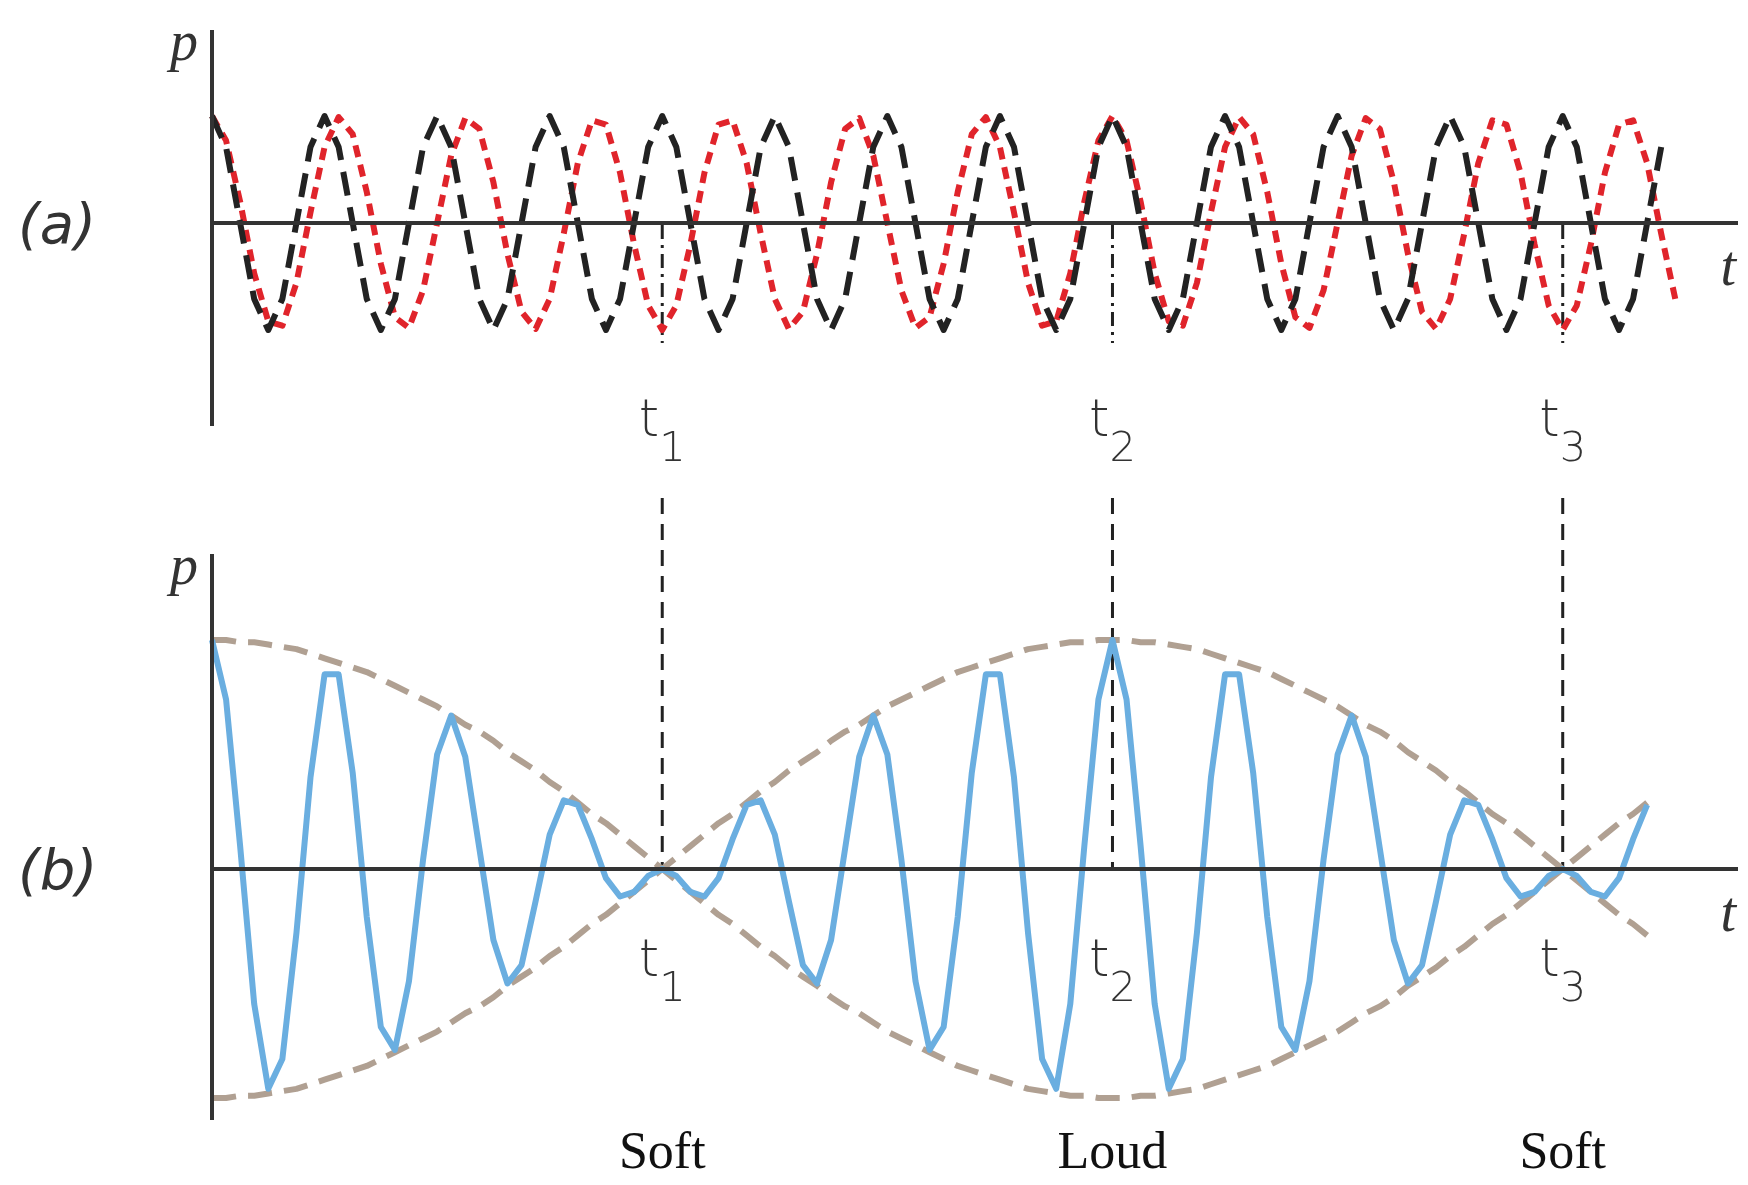 Image resolution: width=1748 pixels, height=1185 pixels. What do you see at coordinates (57, 223) in the screenshot?
I see `text: (a)` at bounding box center [57, 223].